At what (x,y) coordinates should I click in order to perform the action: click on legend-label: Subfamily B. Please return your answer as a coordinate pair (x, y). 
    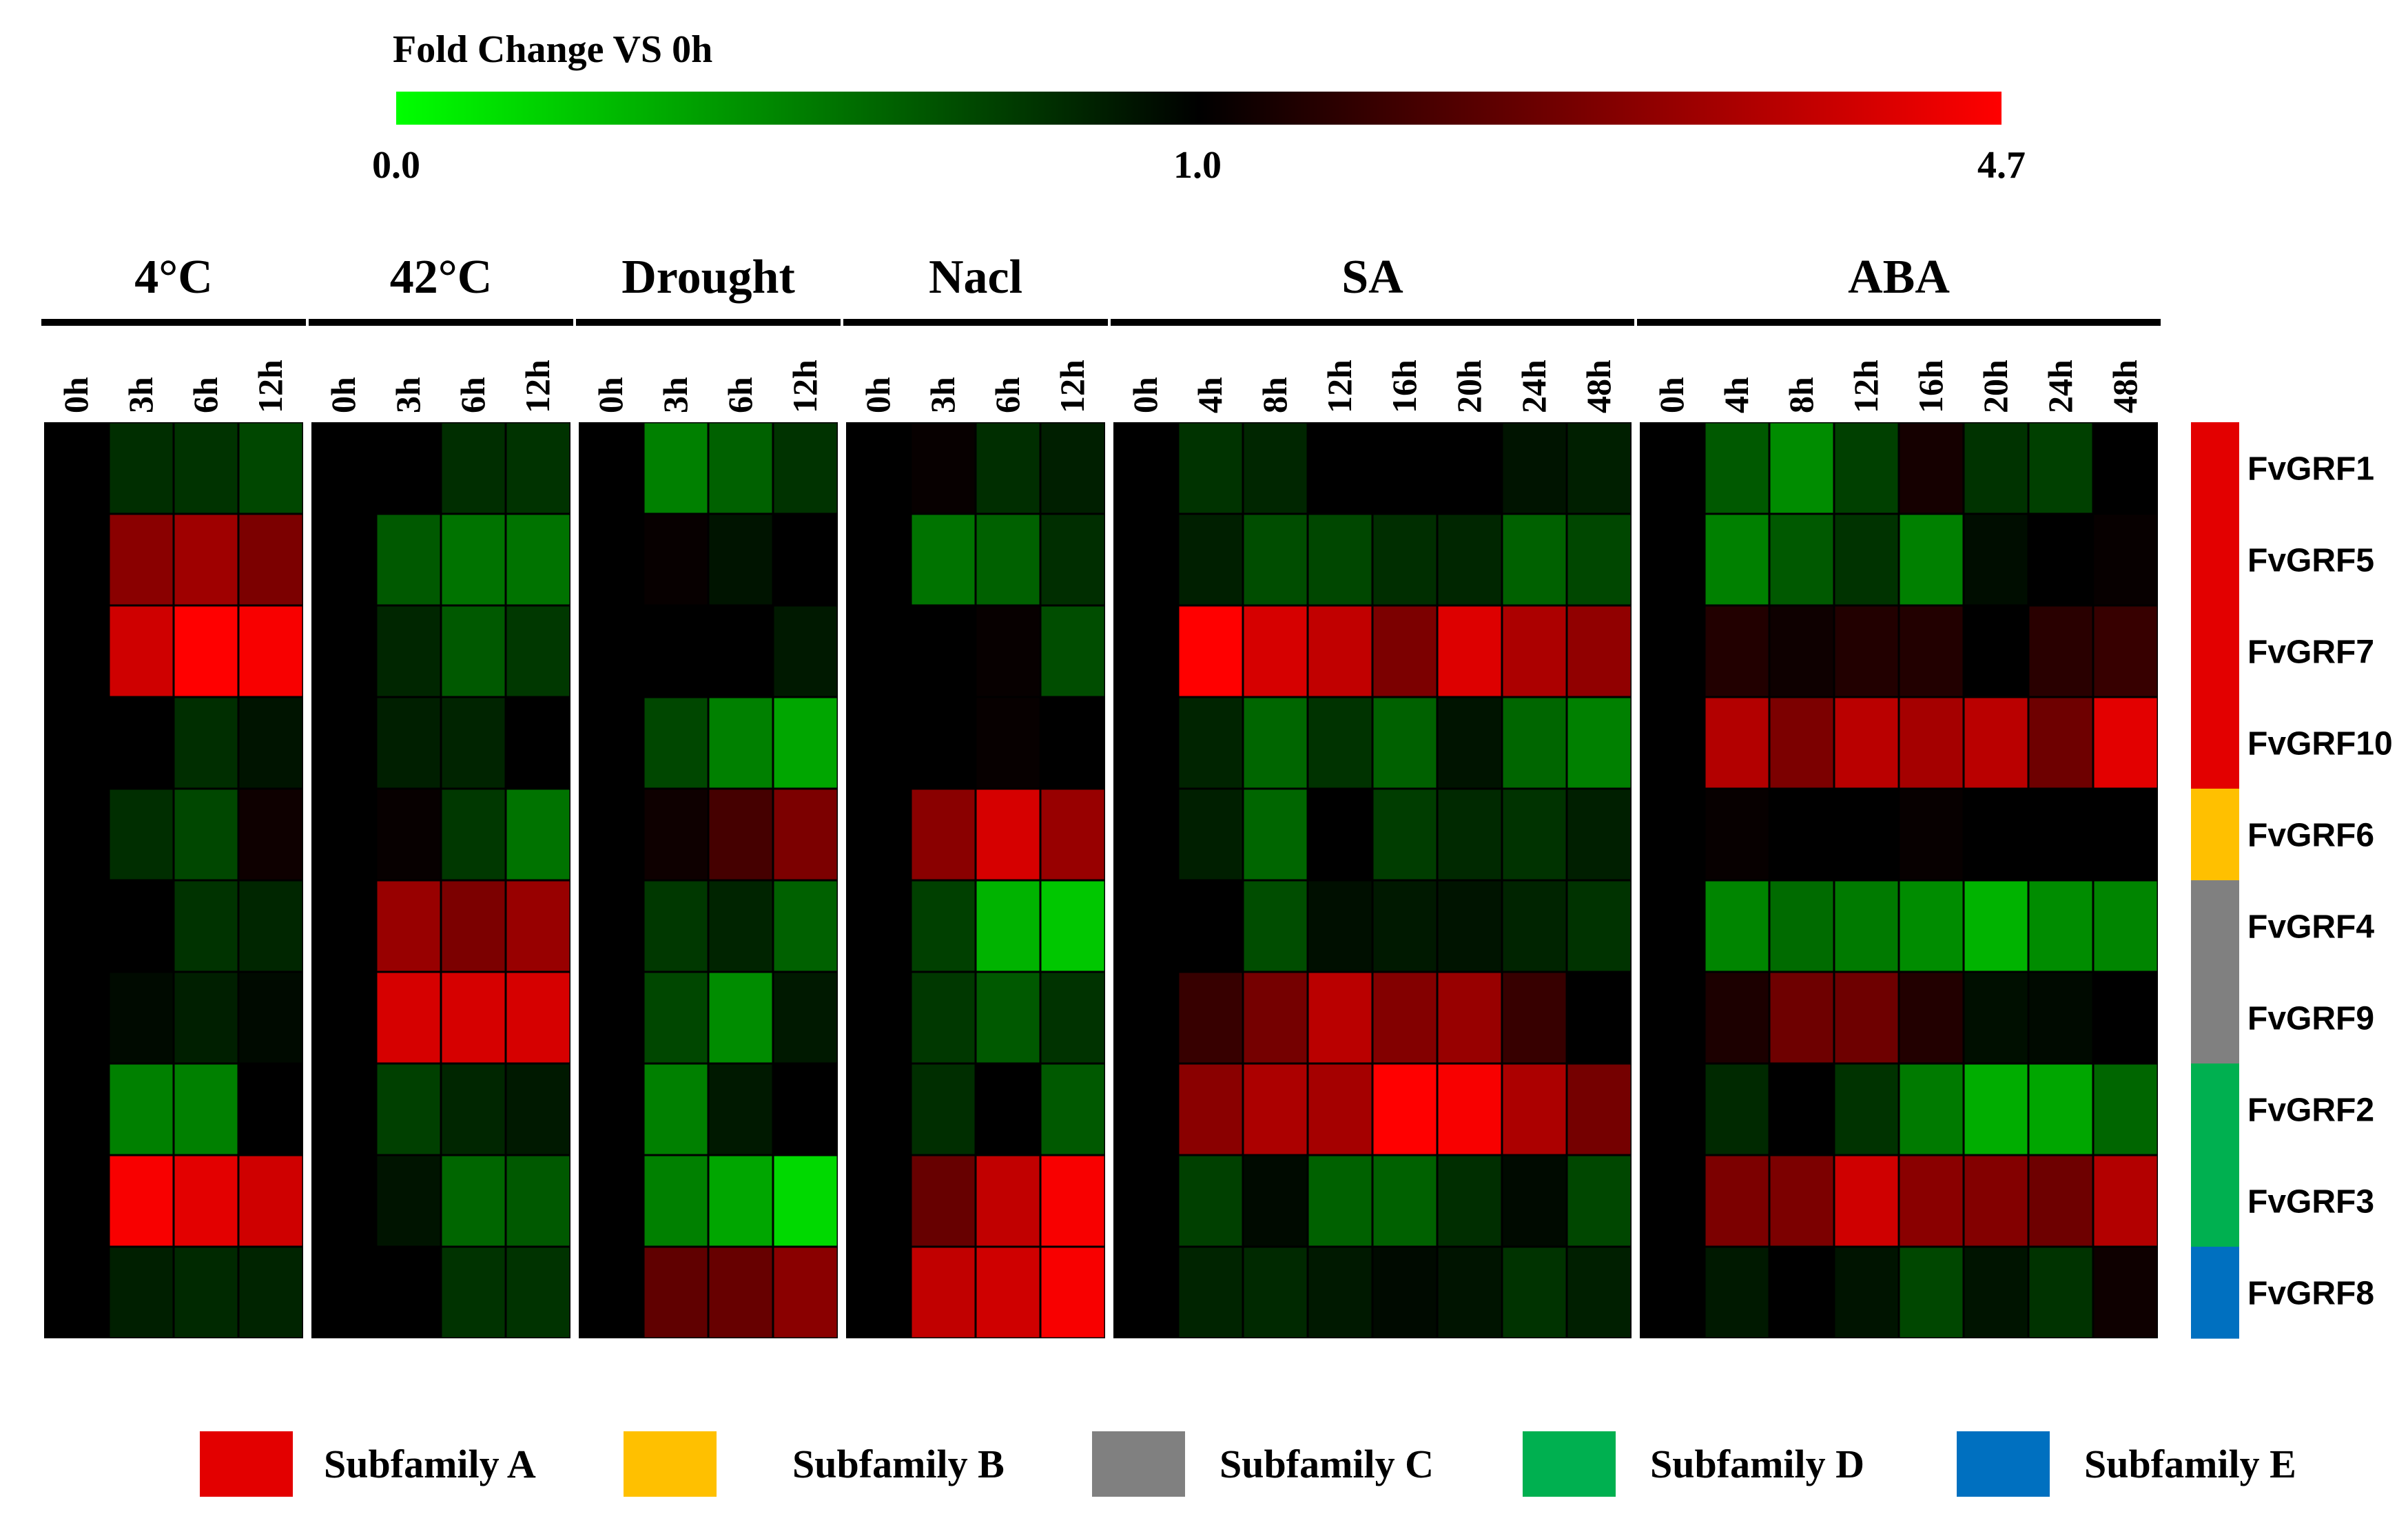
    Looking at the image, I should click on (898, 1464).